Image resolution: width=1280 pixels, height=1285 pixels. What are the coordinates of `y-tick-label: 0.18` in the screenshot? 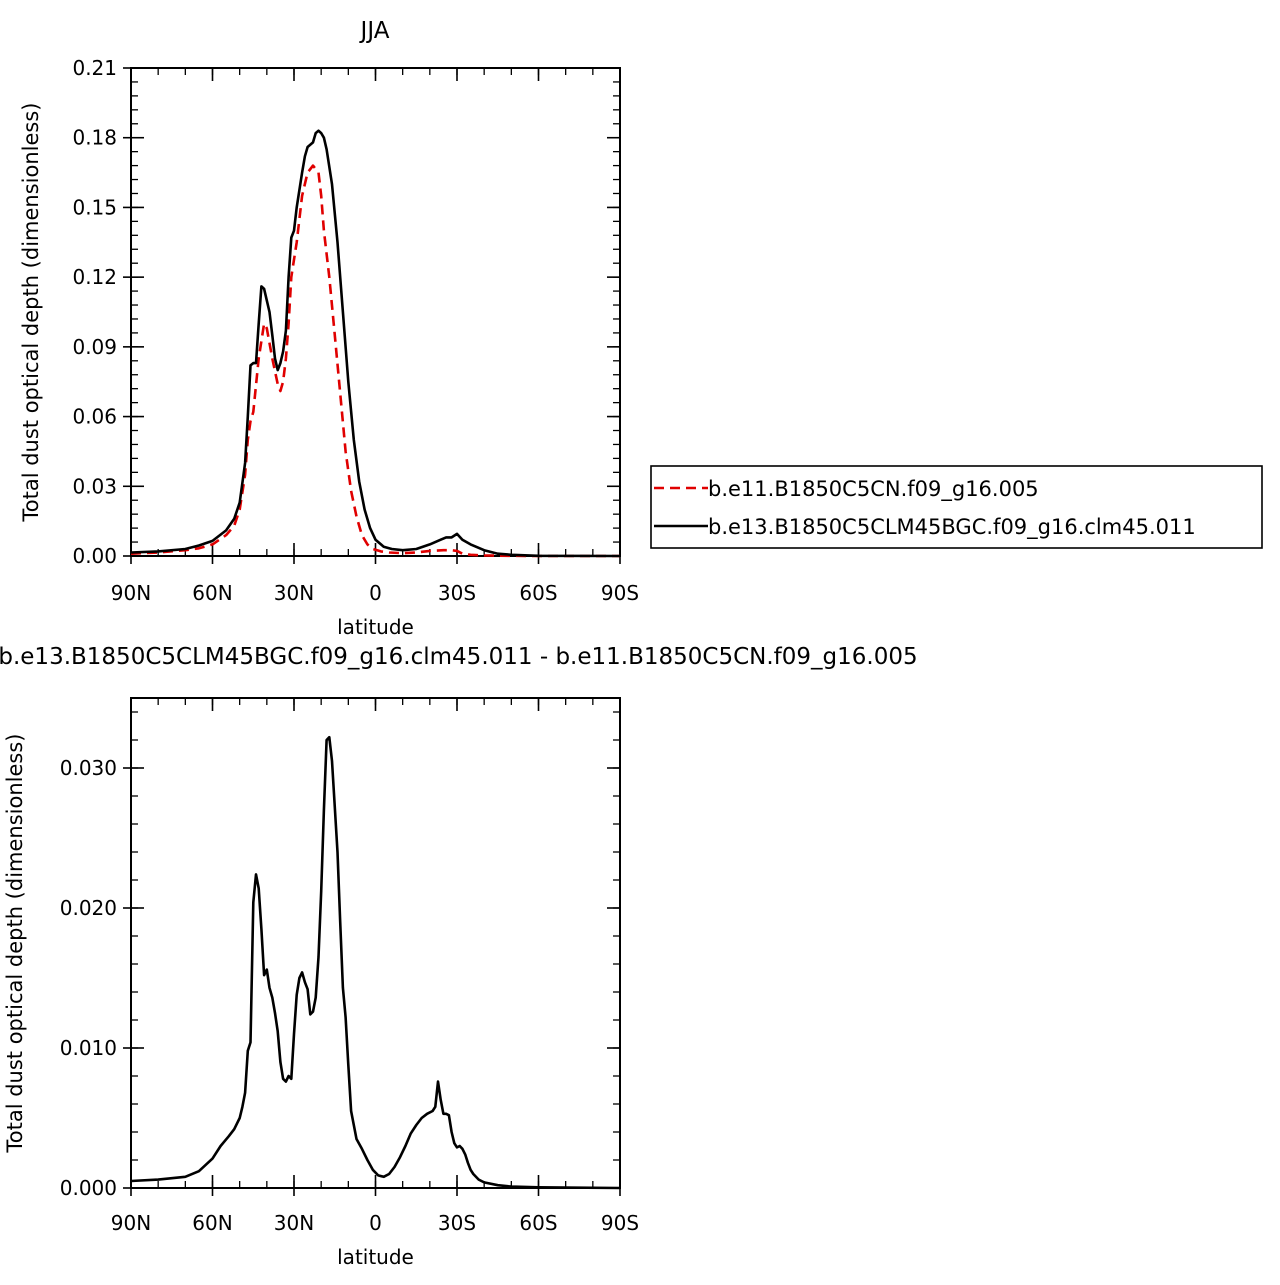 It's located at (94, 138).